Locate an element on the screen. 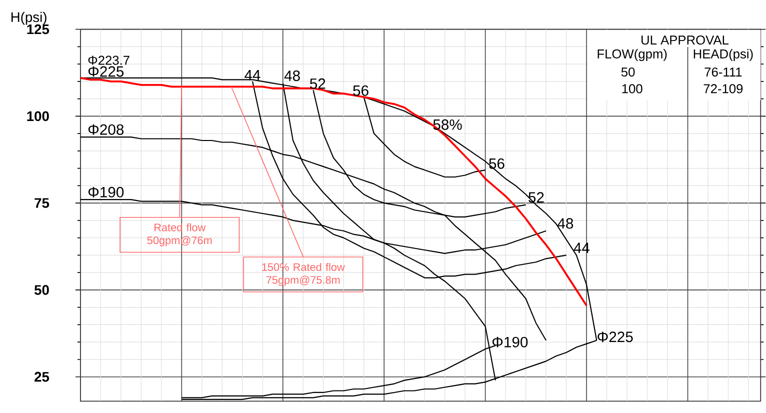  annotation: FLOW(gpm) is located at coordinates (632, 55).